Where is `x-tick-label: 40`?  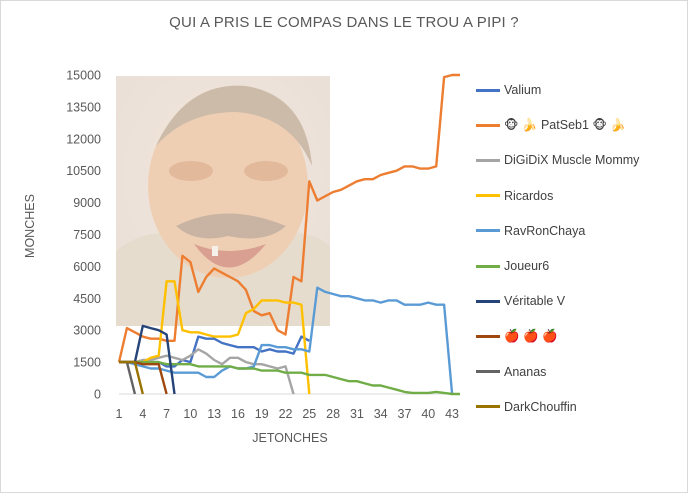
x-tick-label: 40 is located at coordinates (428, 414).